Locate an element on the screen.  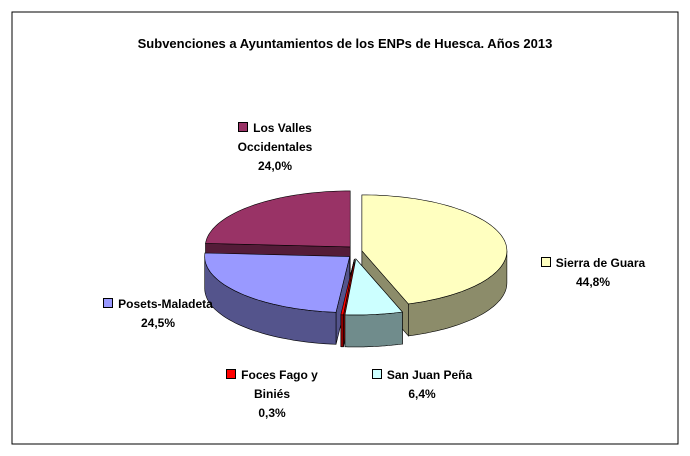
data-label: Los Valles Occidentales 24,0% is located at coordinates (275, 147).